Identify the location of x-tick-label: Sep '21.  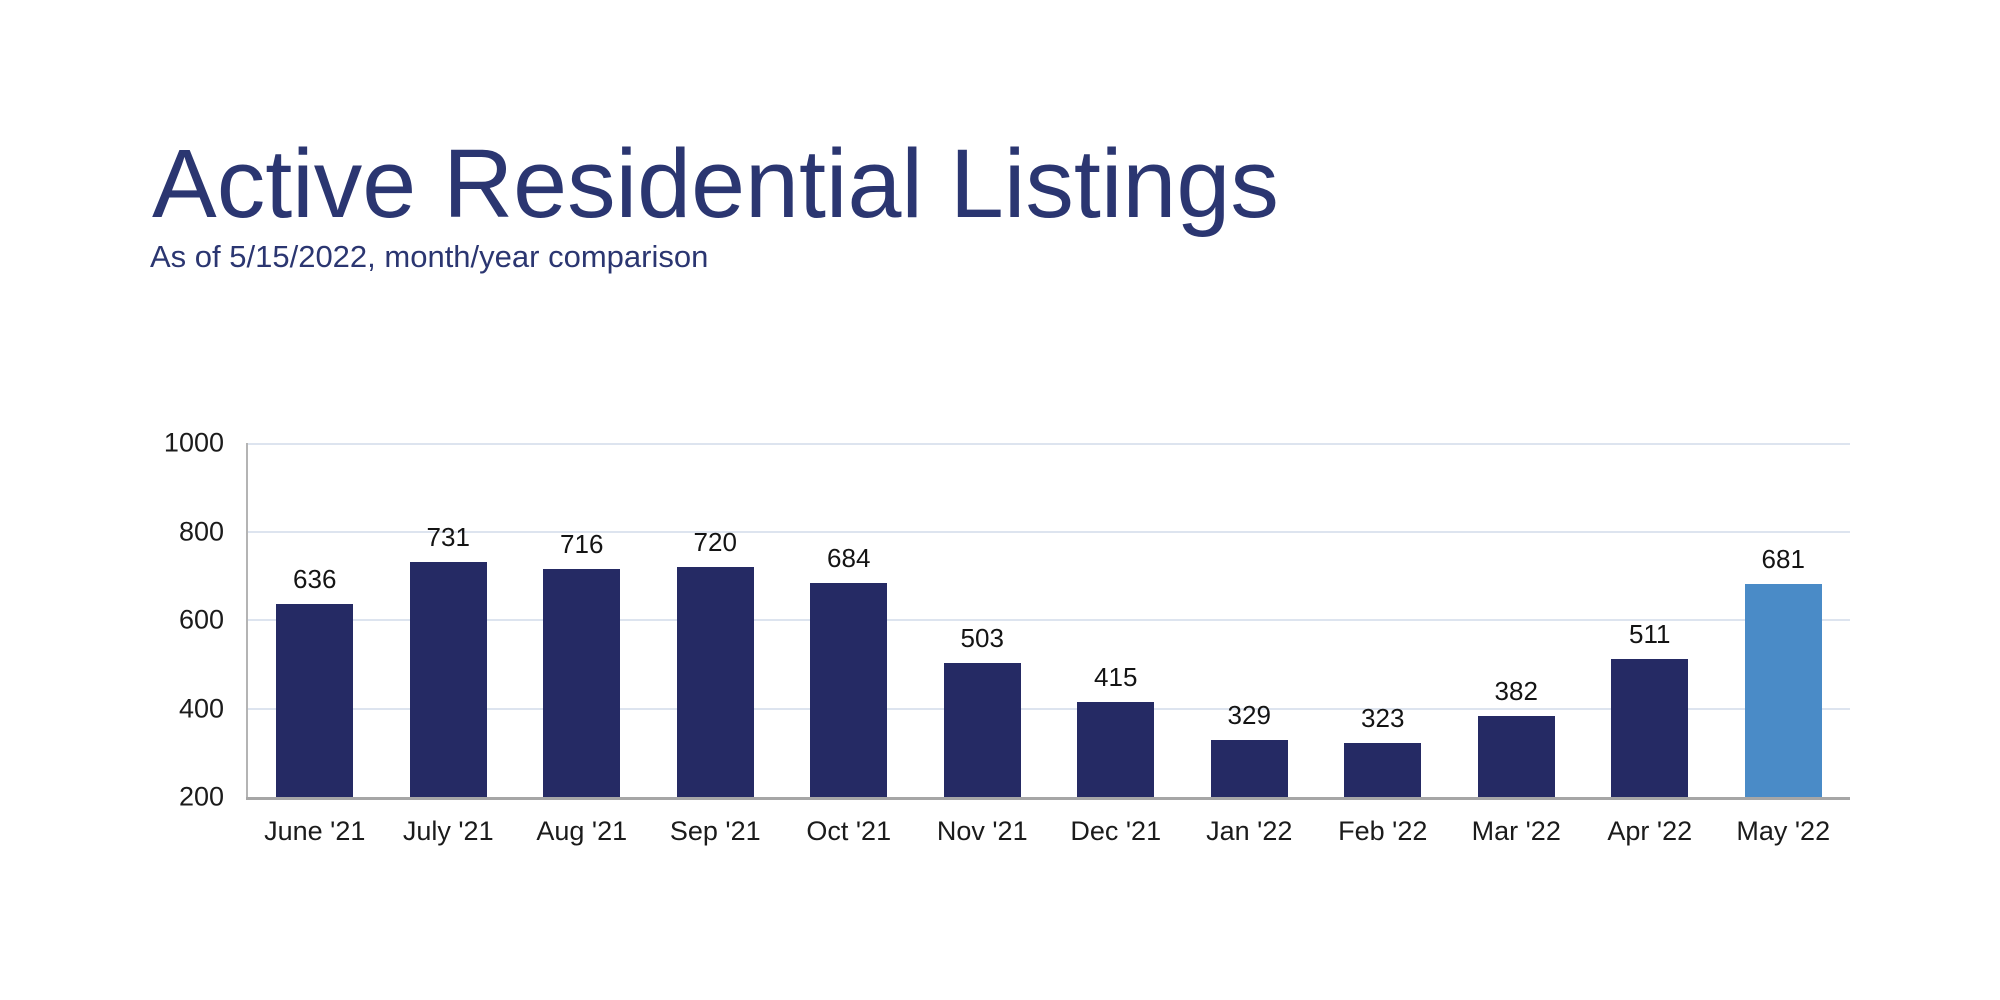
(715, 831).